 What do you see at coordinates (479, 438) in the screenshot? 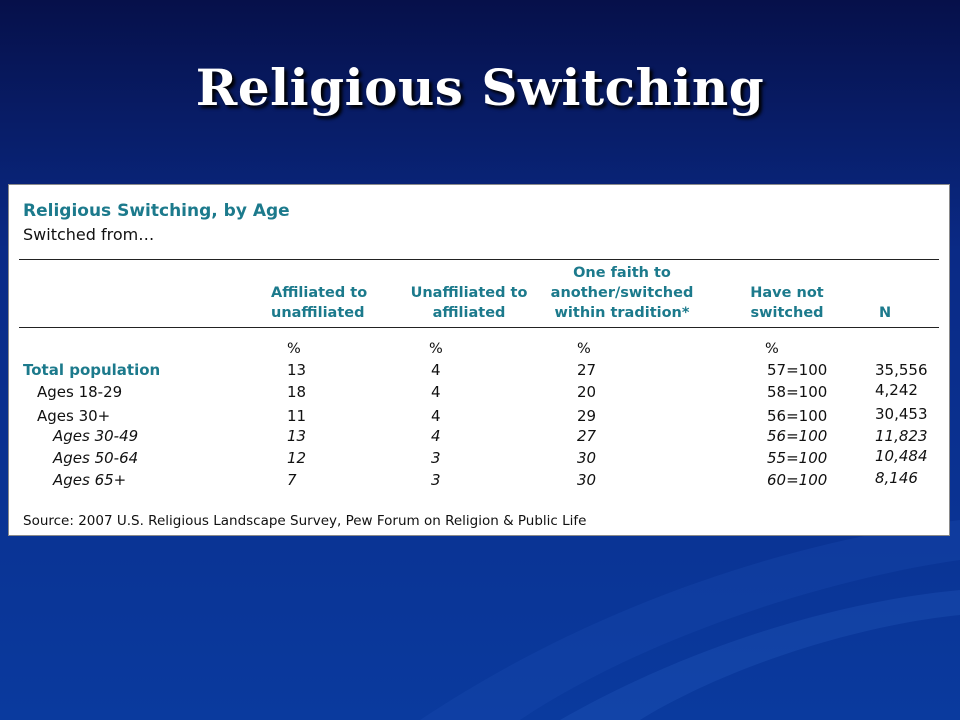
I see `table-row-ages-30-49: Ages 30-49 13 4 27 56=100 11,823` at bounding box center [479, 438].